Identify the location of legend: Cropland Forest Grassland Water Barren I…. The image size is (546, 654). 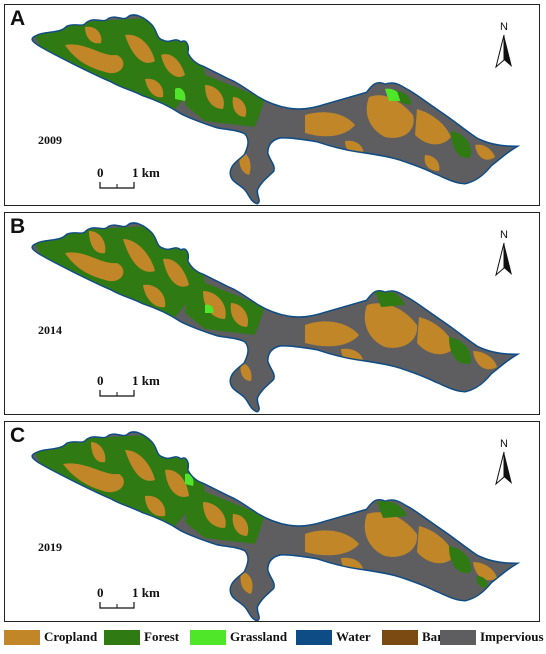
(274, 638).